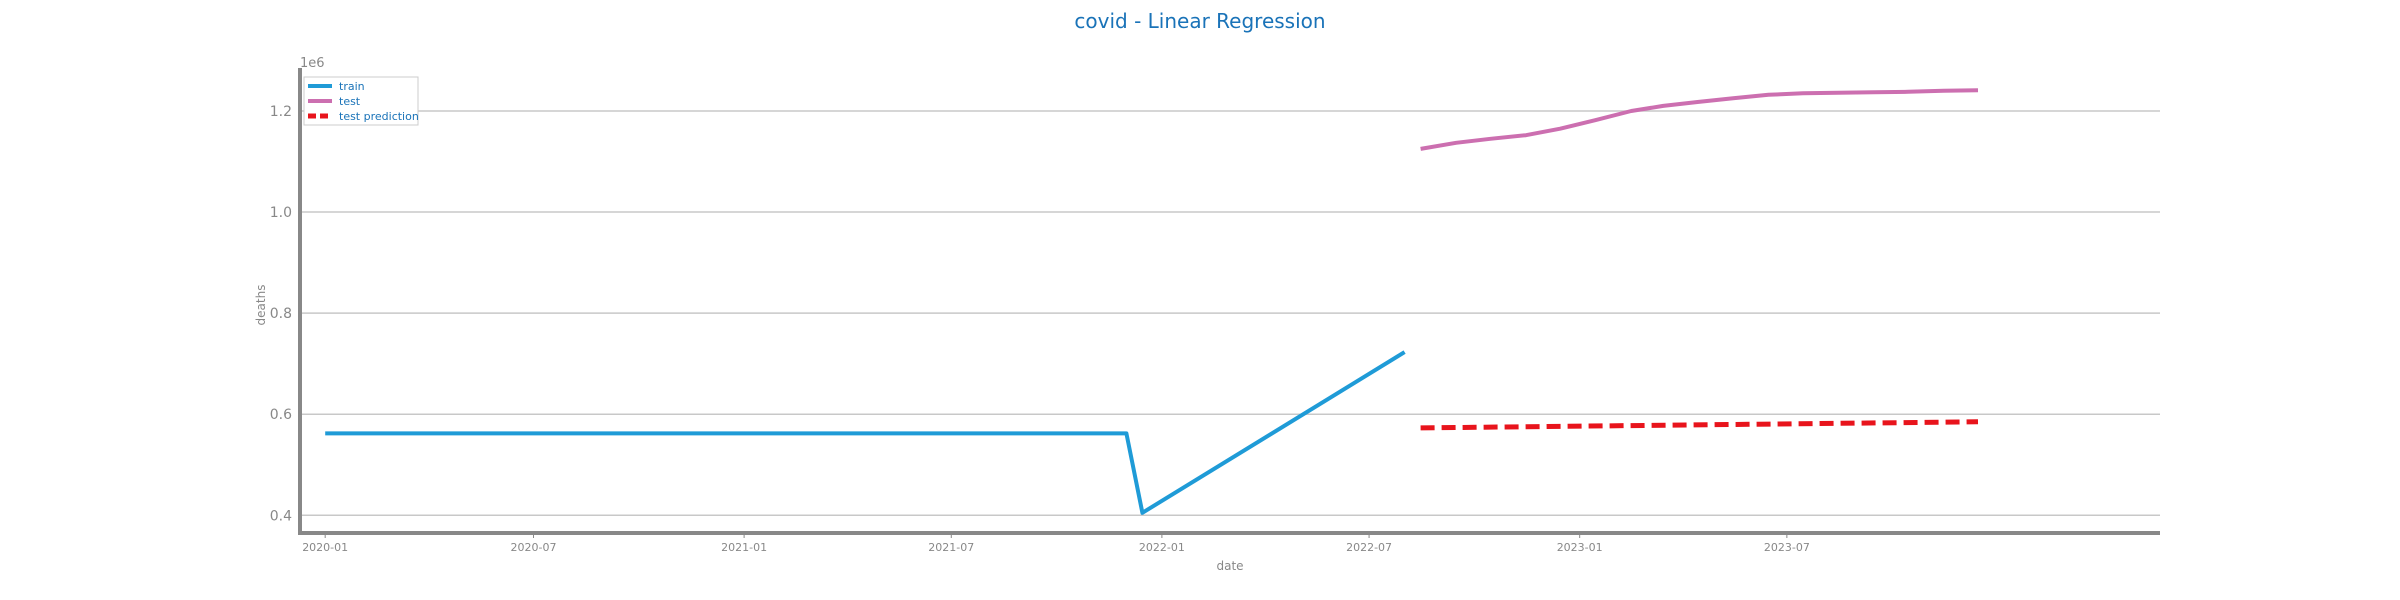 Image resolution: width=2400 pixels, height=600 pixels. I want to click on y-tick-label: 1.2, so click(281, 112).